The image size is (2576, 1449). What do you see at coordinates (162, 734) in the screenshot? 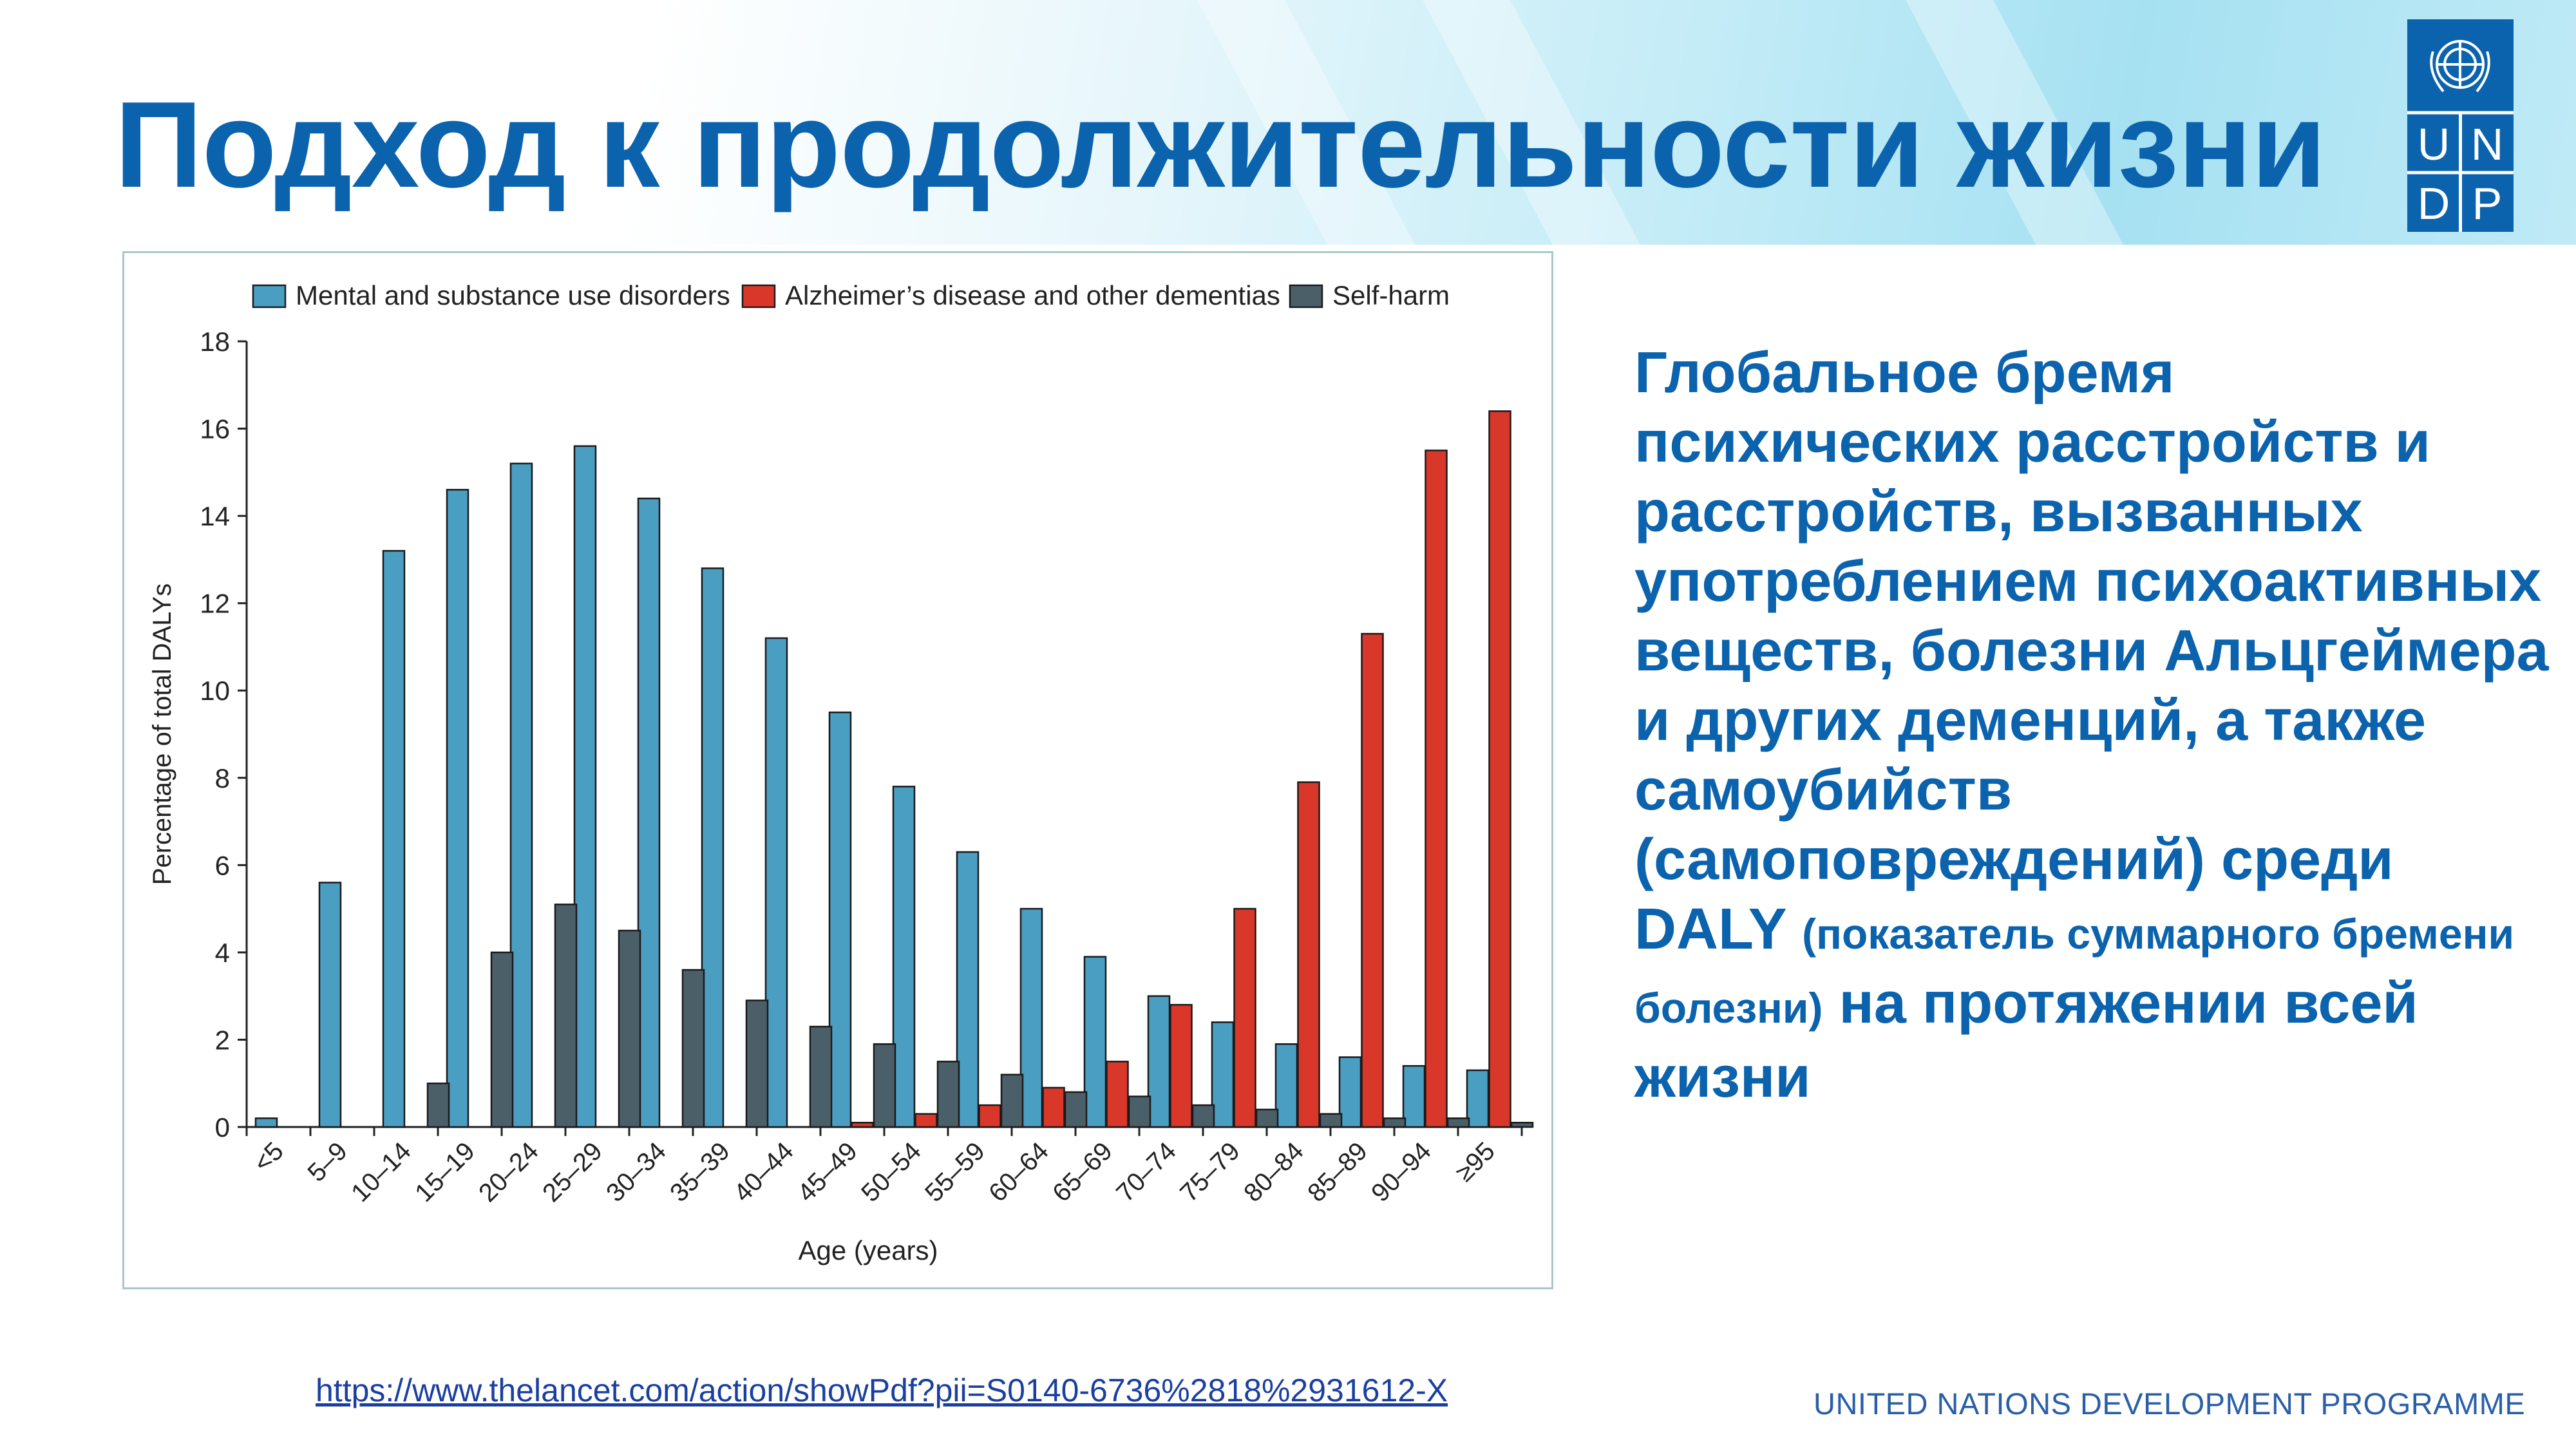
I see `y-axis-label: Percentage of total DALYs` at bounding box center [162, 734].